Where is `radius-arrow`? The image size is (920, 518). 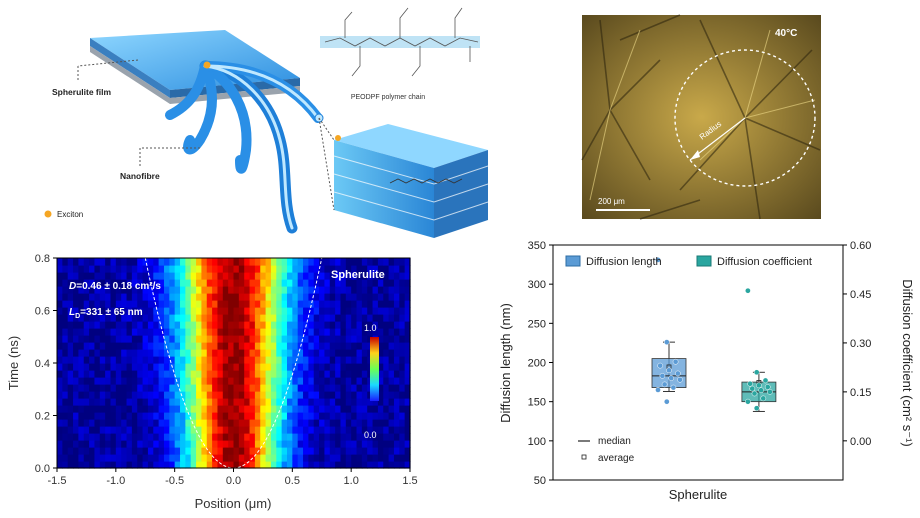 radius-arrow is located at coordinates (717, 139).